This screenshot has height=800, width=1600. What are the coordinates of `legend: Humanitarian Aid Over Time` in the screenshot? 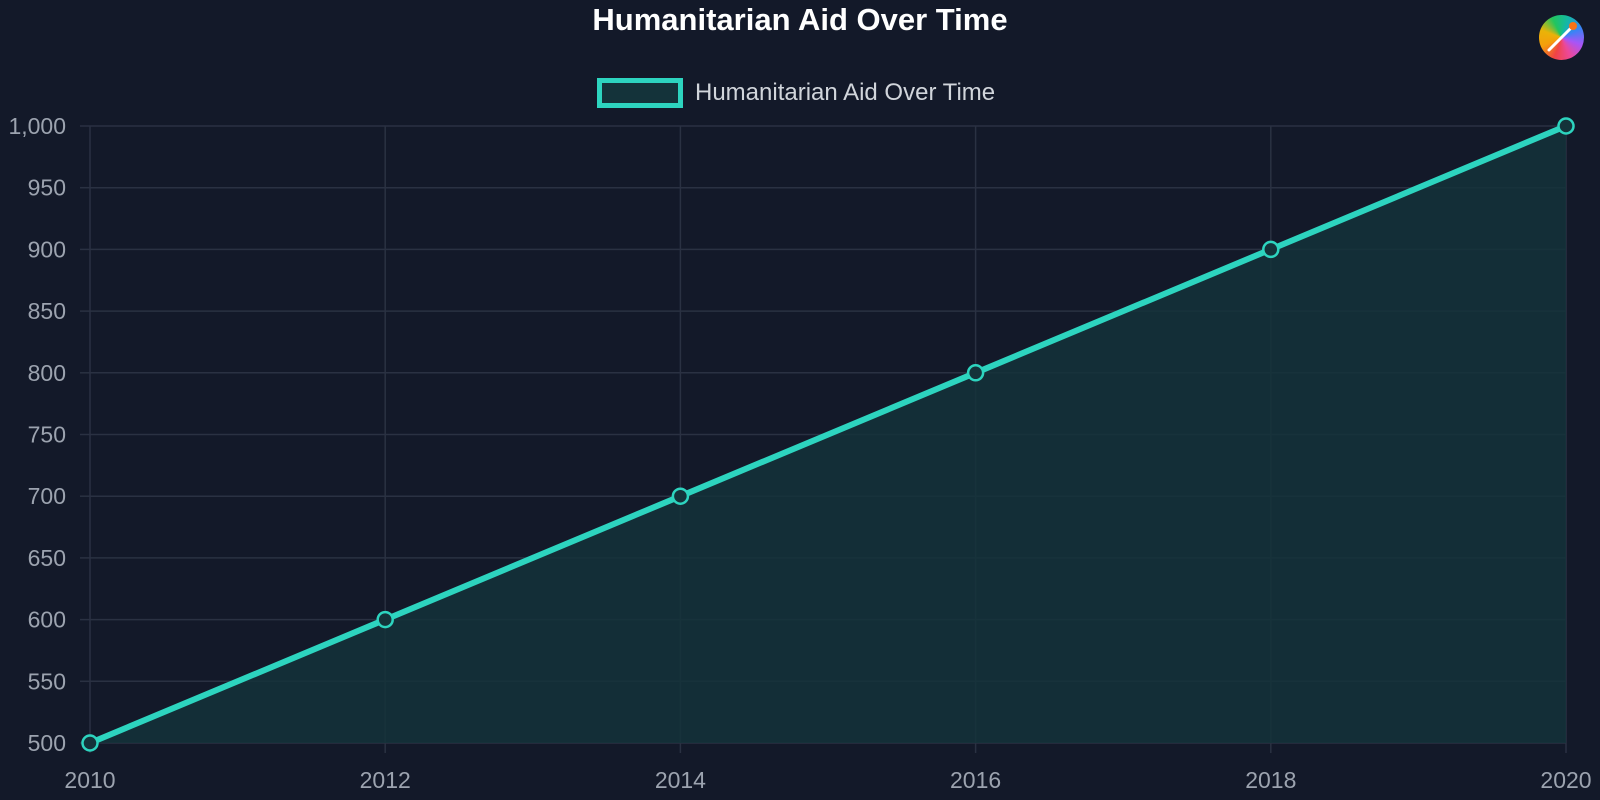 It's located at (796, 93).